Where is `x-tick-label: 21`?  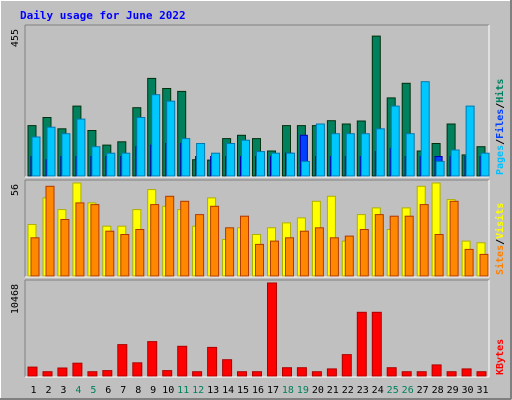
x-tick-label: 21 is located at coordinates (333, 390).